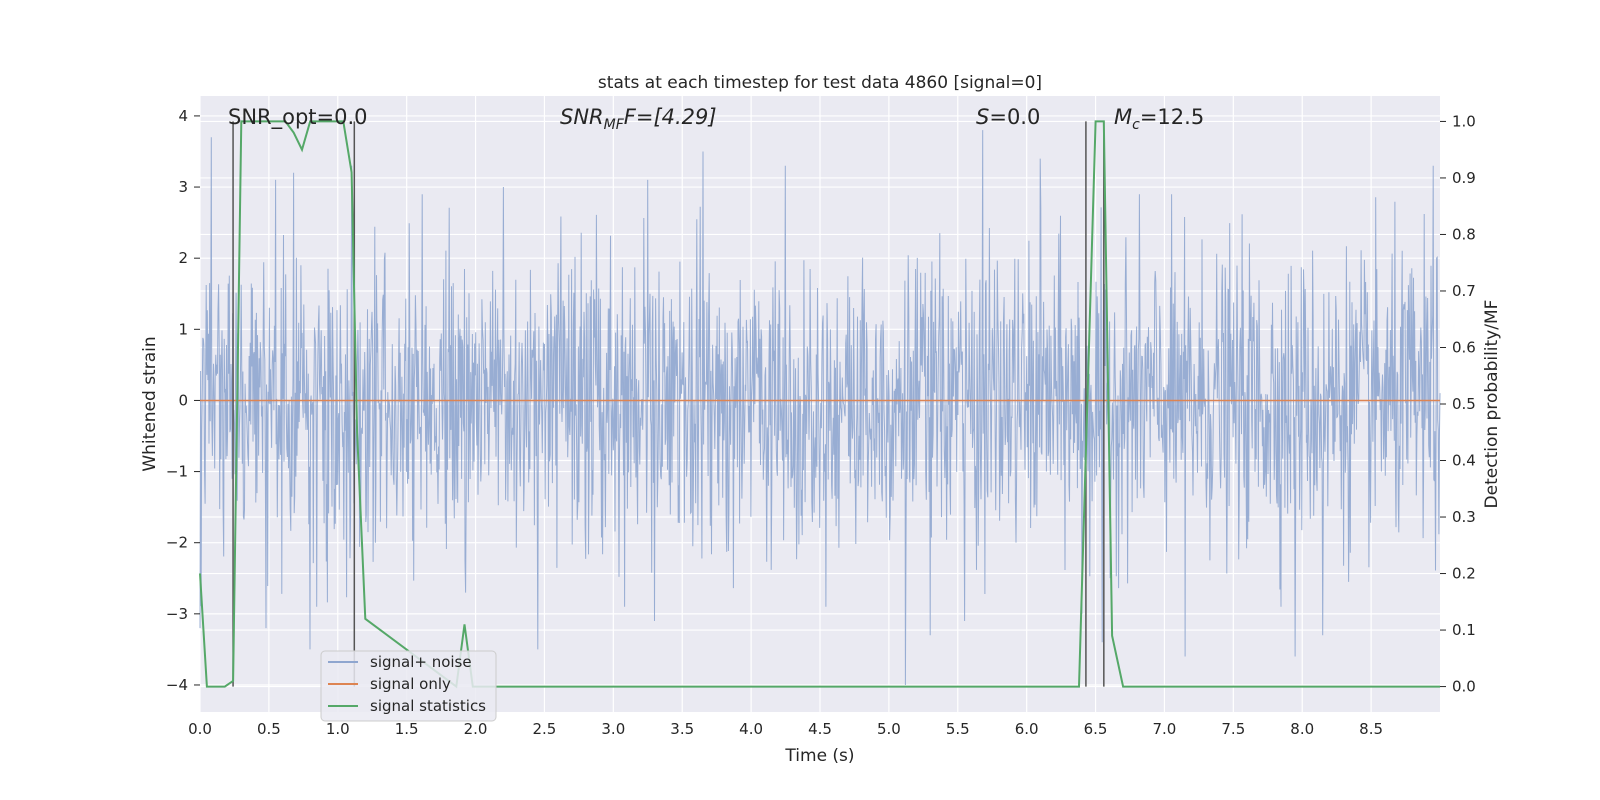  I want to click on x-tick-label: 7.0, so click(1165, 729).